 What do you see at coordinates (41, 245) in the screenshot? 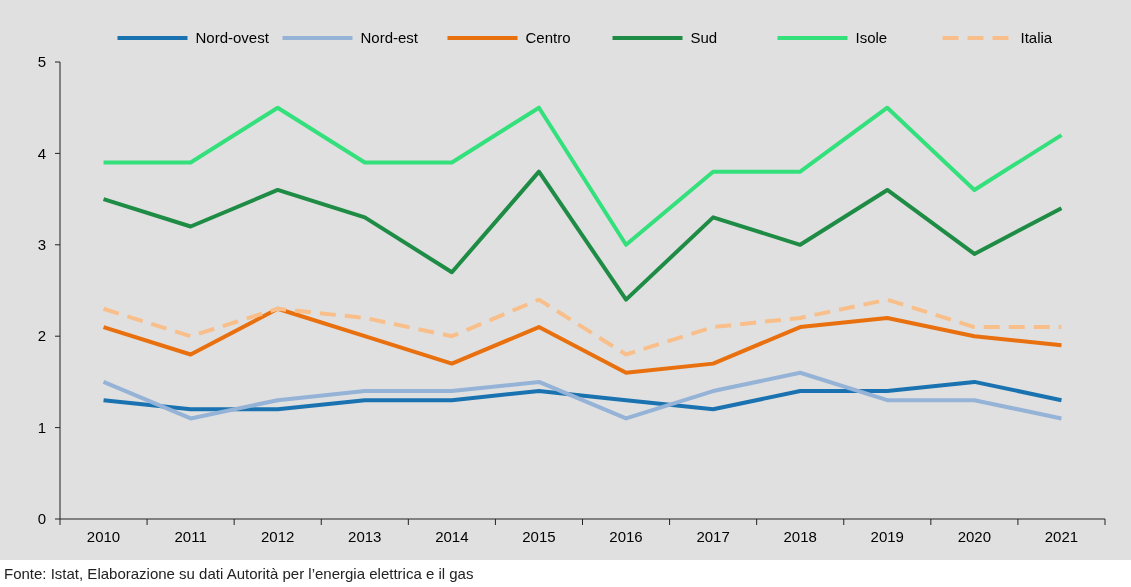
I see `y-tick-label: 3` at bounding box center [41, 245].